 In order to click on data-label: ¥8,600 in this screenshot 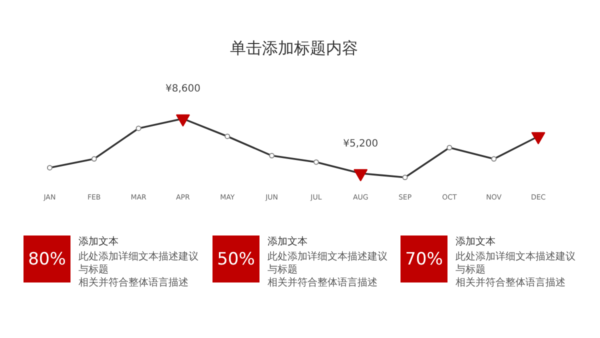, I will do `click(182, 89)`.